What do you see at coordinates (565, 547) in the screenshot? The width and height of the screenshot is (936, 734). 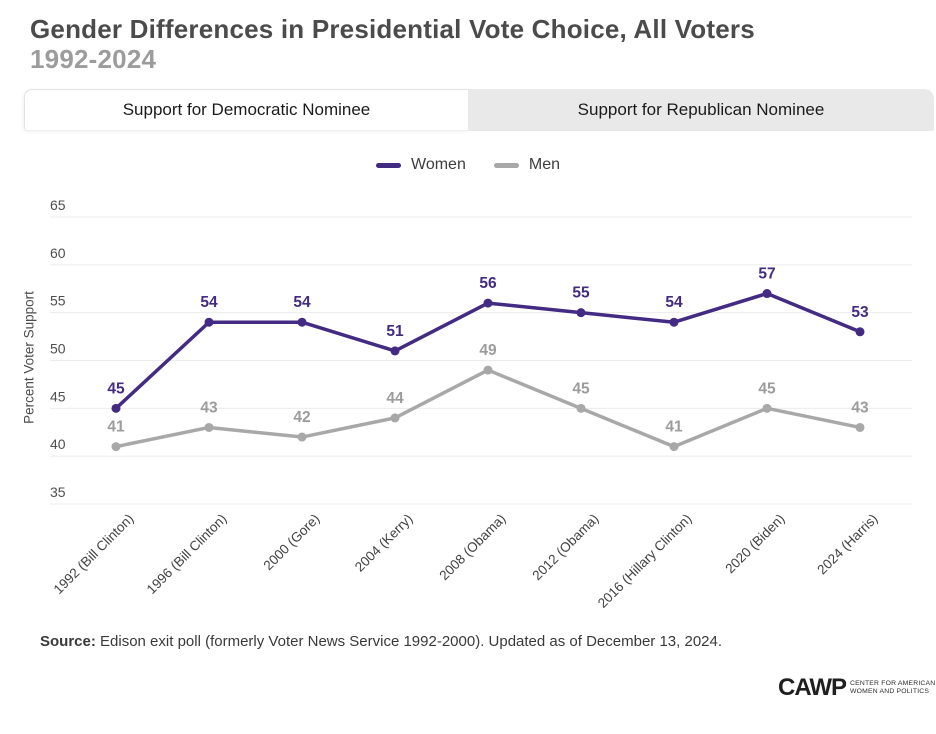 I see `x-axis-label: 2012 (Obama)` at bounding box center [565, 547].